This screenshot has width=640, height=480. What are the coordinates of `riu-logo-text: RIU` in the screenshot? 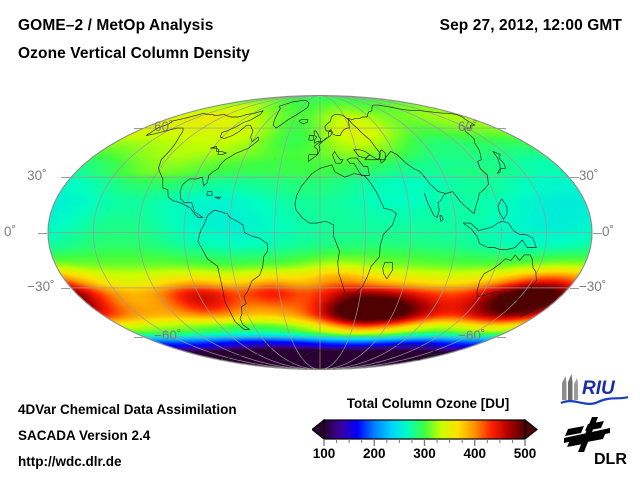 It's located at (599, 388).